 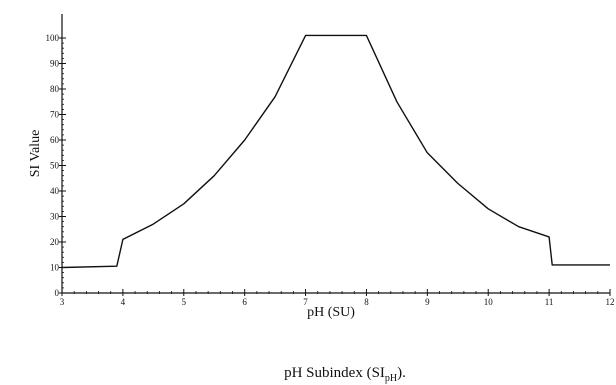 I want to click on x-tick-label: 10, so click(x=489, y=302).